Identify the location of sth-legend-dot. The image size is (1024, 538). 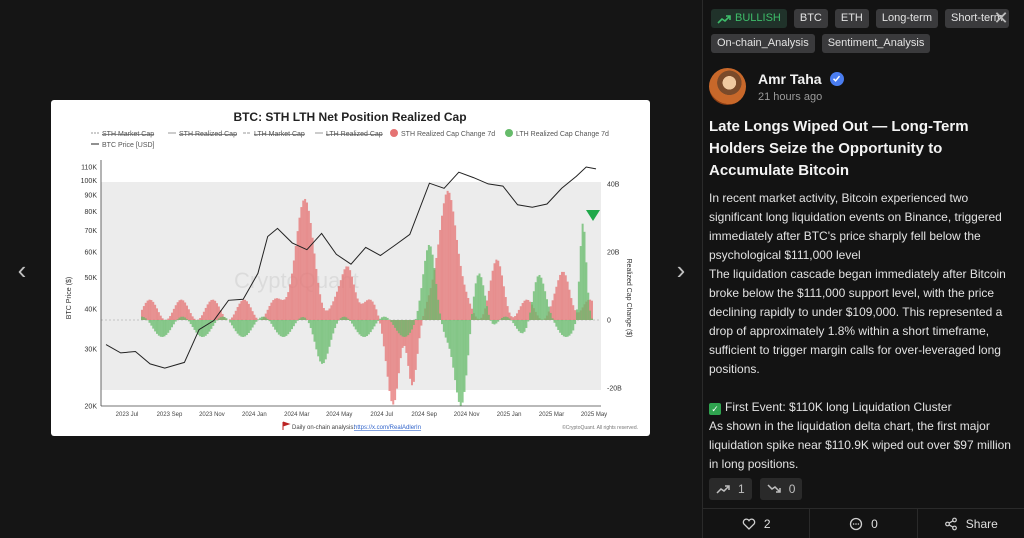
(394, 133).